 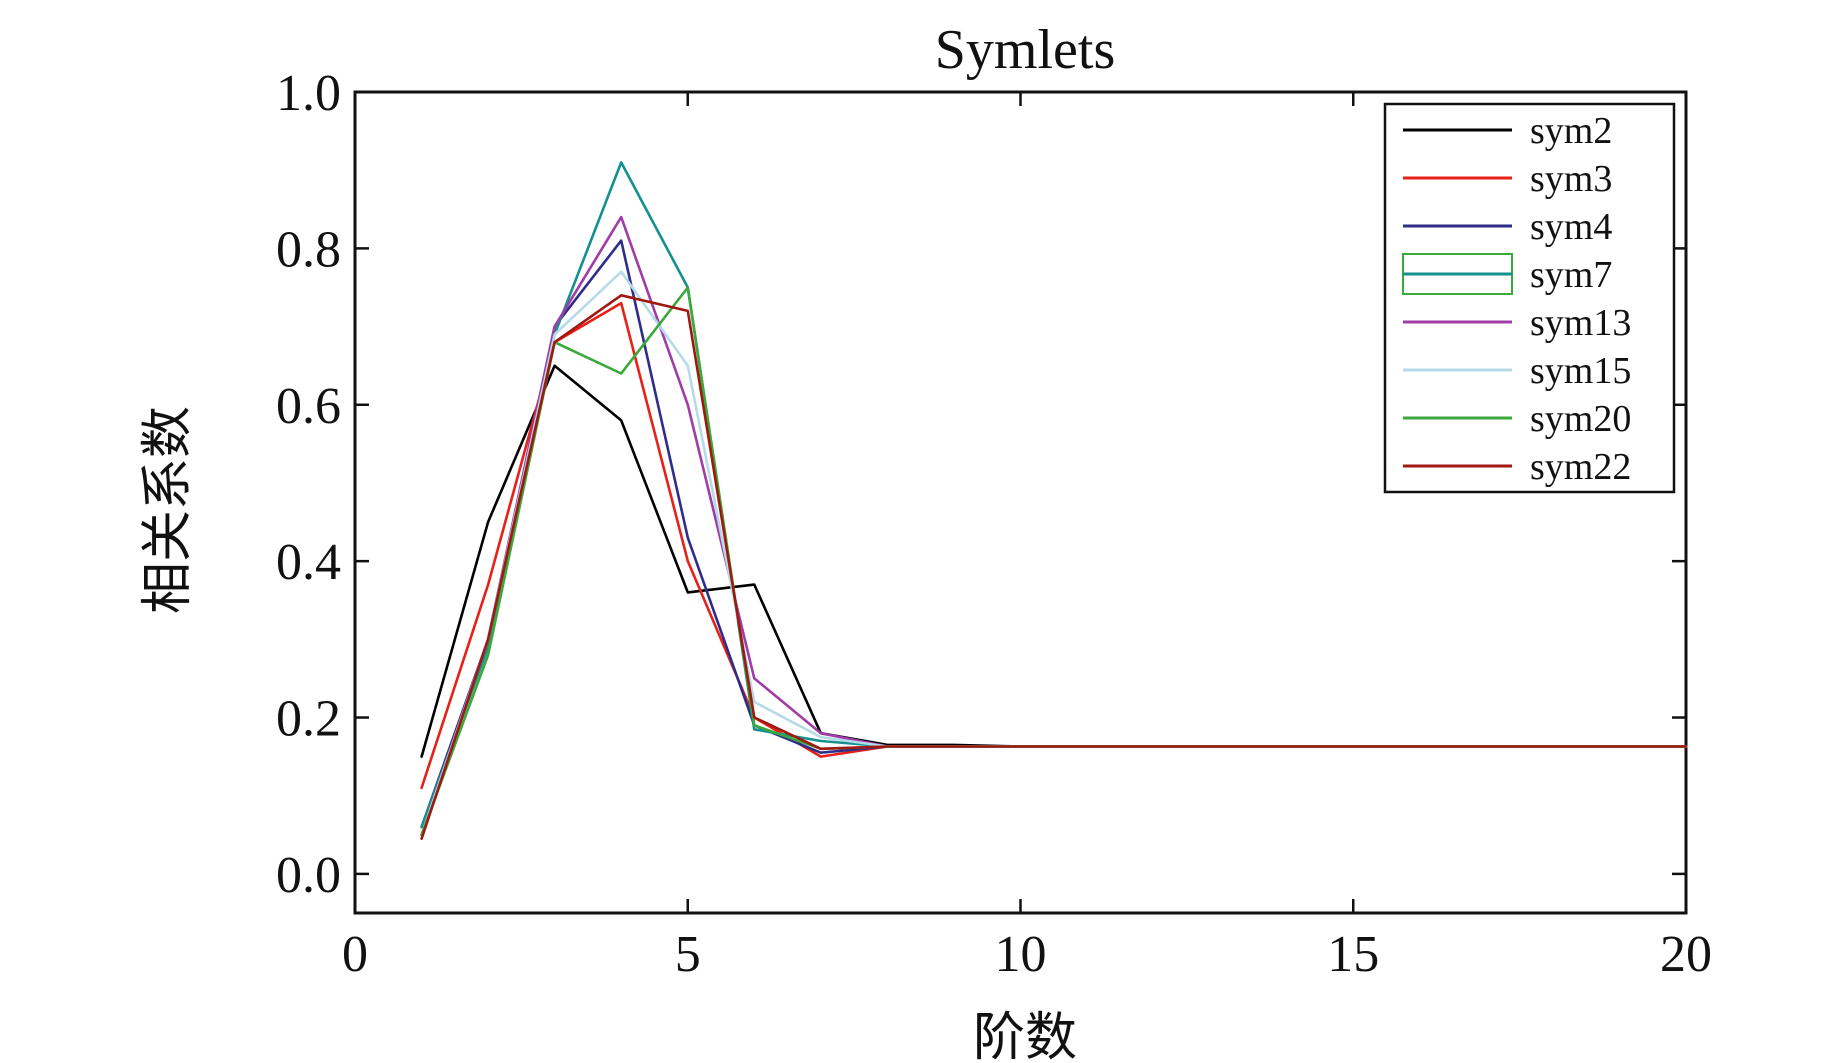 I want to click on legend-frame, so click(x=1529, y=298).